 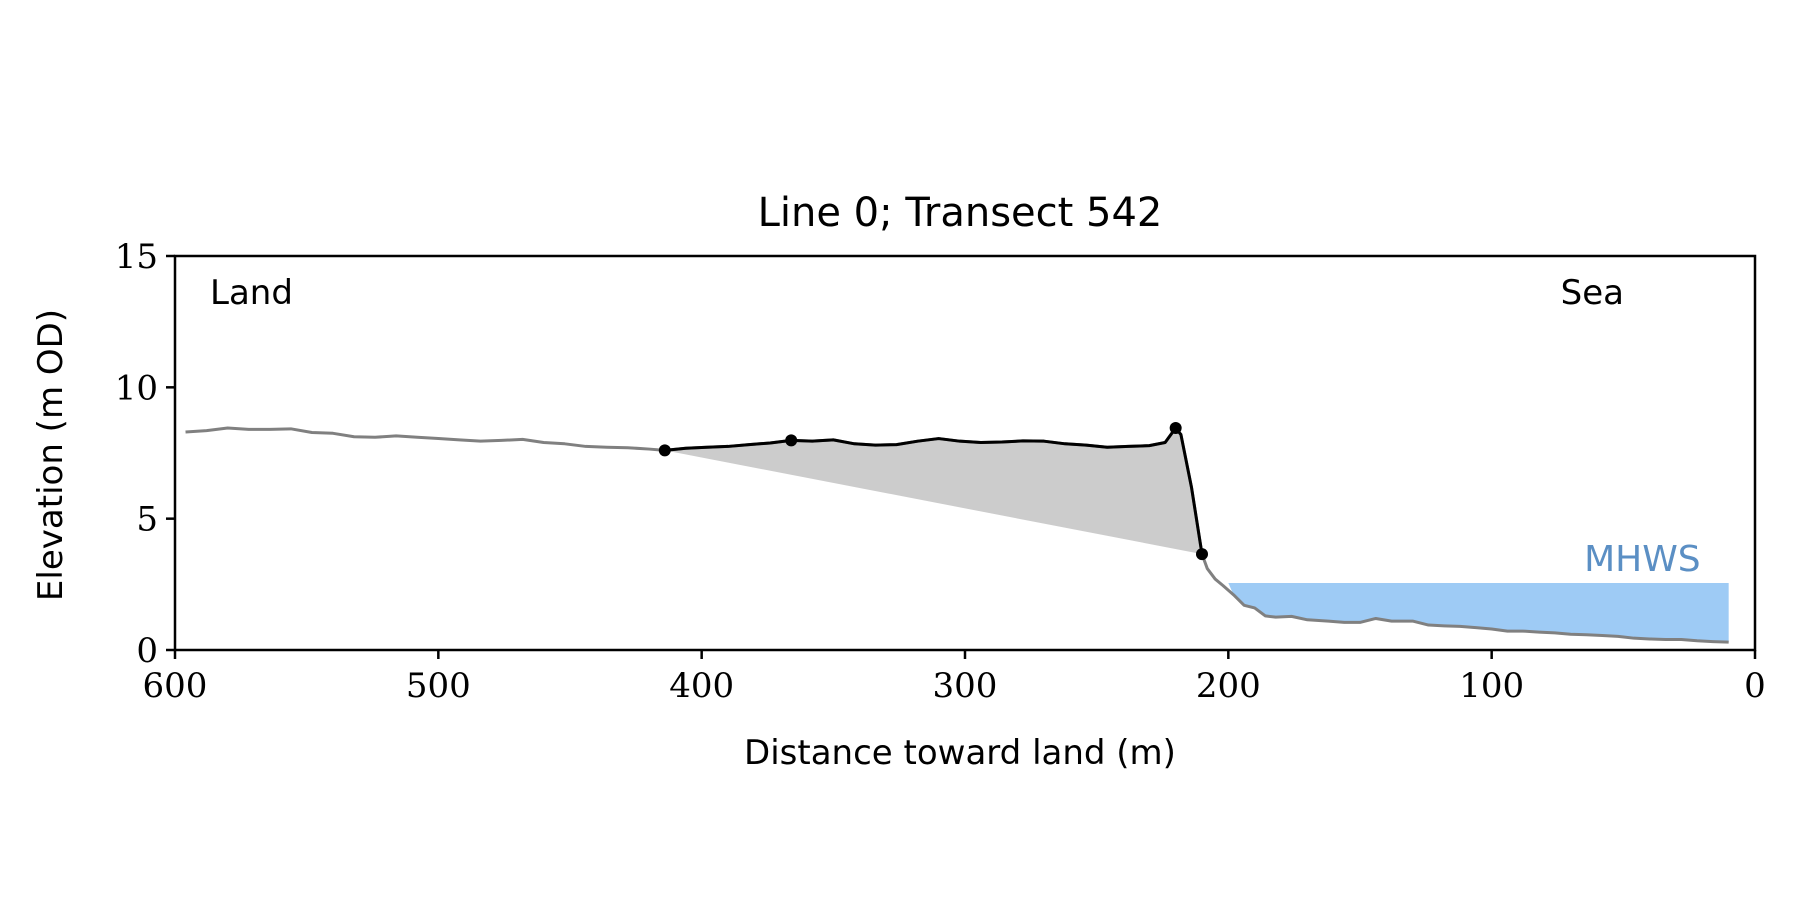 What do you see at coordinates (51, 455) in the screenshot?
I see `y-axis-label: Elevation (m OD)` at bounding box center [51, 455].